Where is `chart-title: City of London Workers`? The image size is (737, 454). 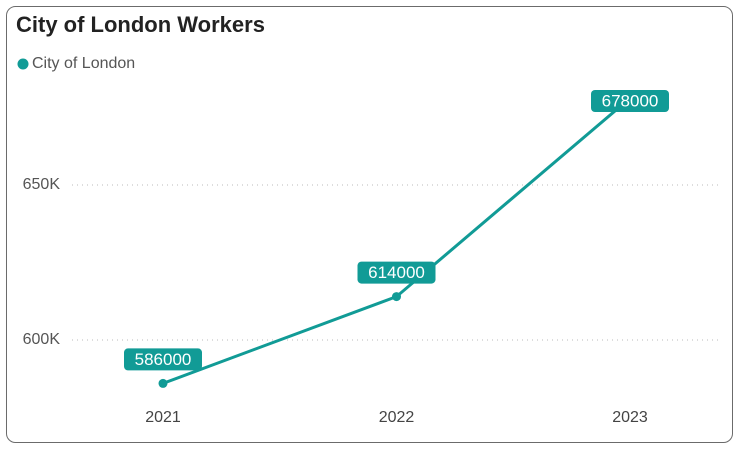 chart-title: City of London Workers is located at coordinates (140, 24).